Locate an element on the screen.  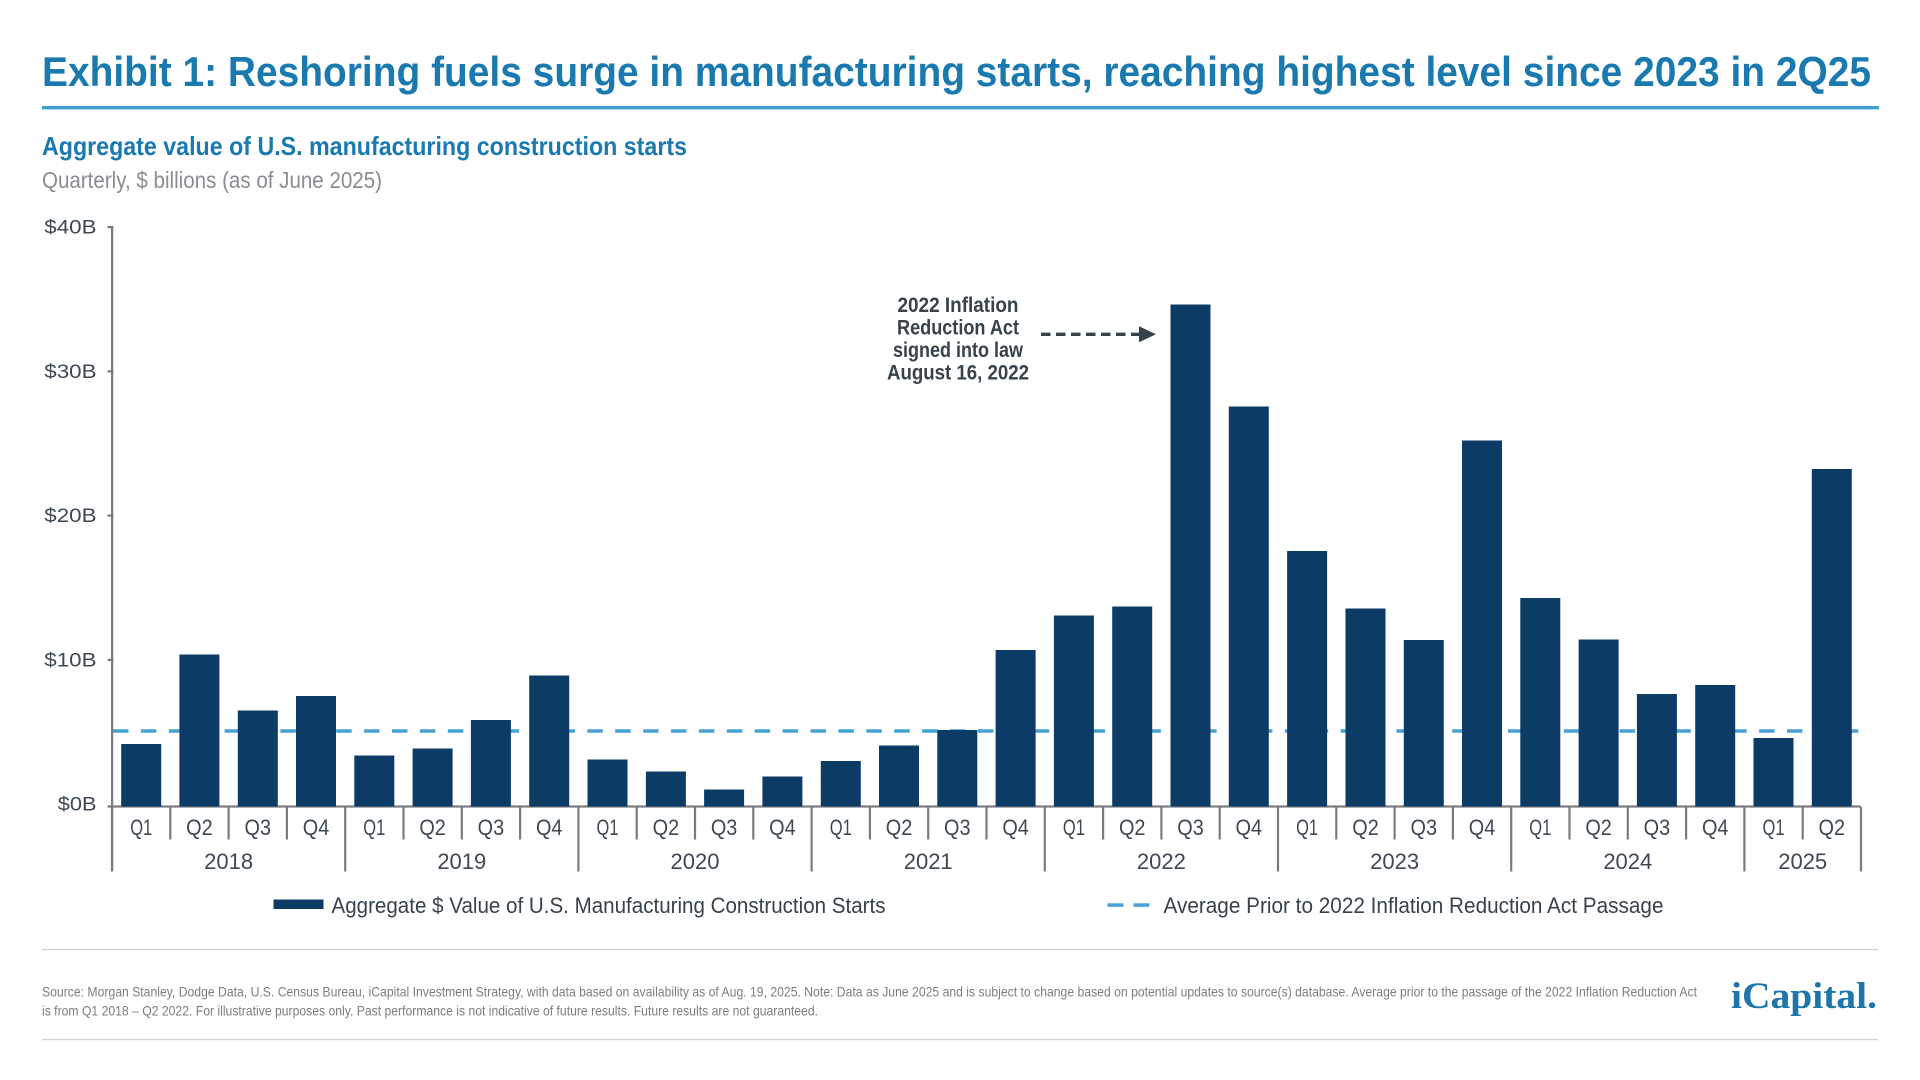
svg-text: $30B is located at coordinates (70, 372).